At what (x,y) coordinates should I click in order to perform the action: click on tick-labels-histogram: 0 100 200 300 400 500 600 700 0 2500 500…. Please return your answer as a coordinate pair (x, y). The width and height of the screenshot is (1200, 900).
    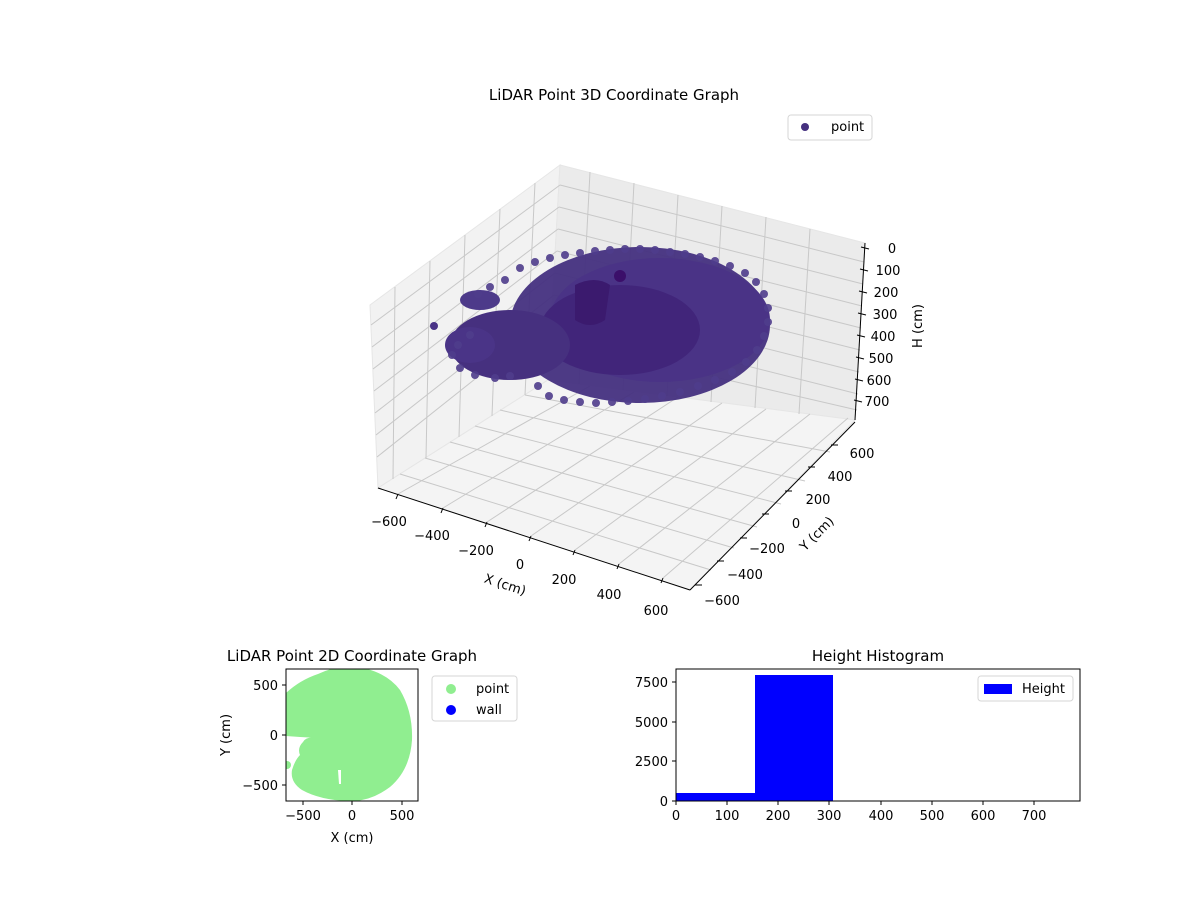
    Looking at the image, I should click on (841, 750).